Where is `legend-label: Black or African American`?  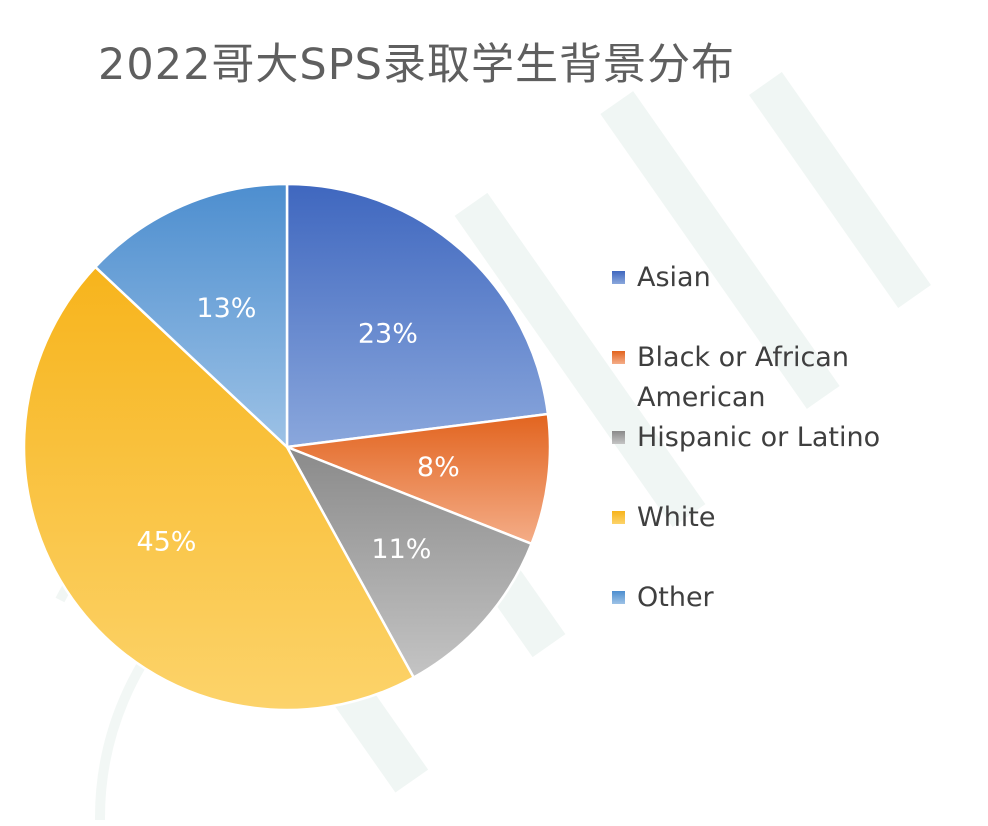
legend-label: Black or African American is located at coordinates (743, 377).